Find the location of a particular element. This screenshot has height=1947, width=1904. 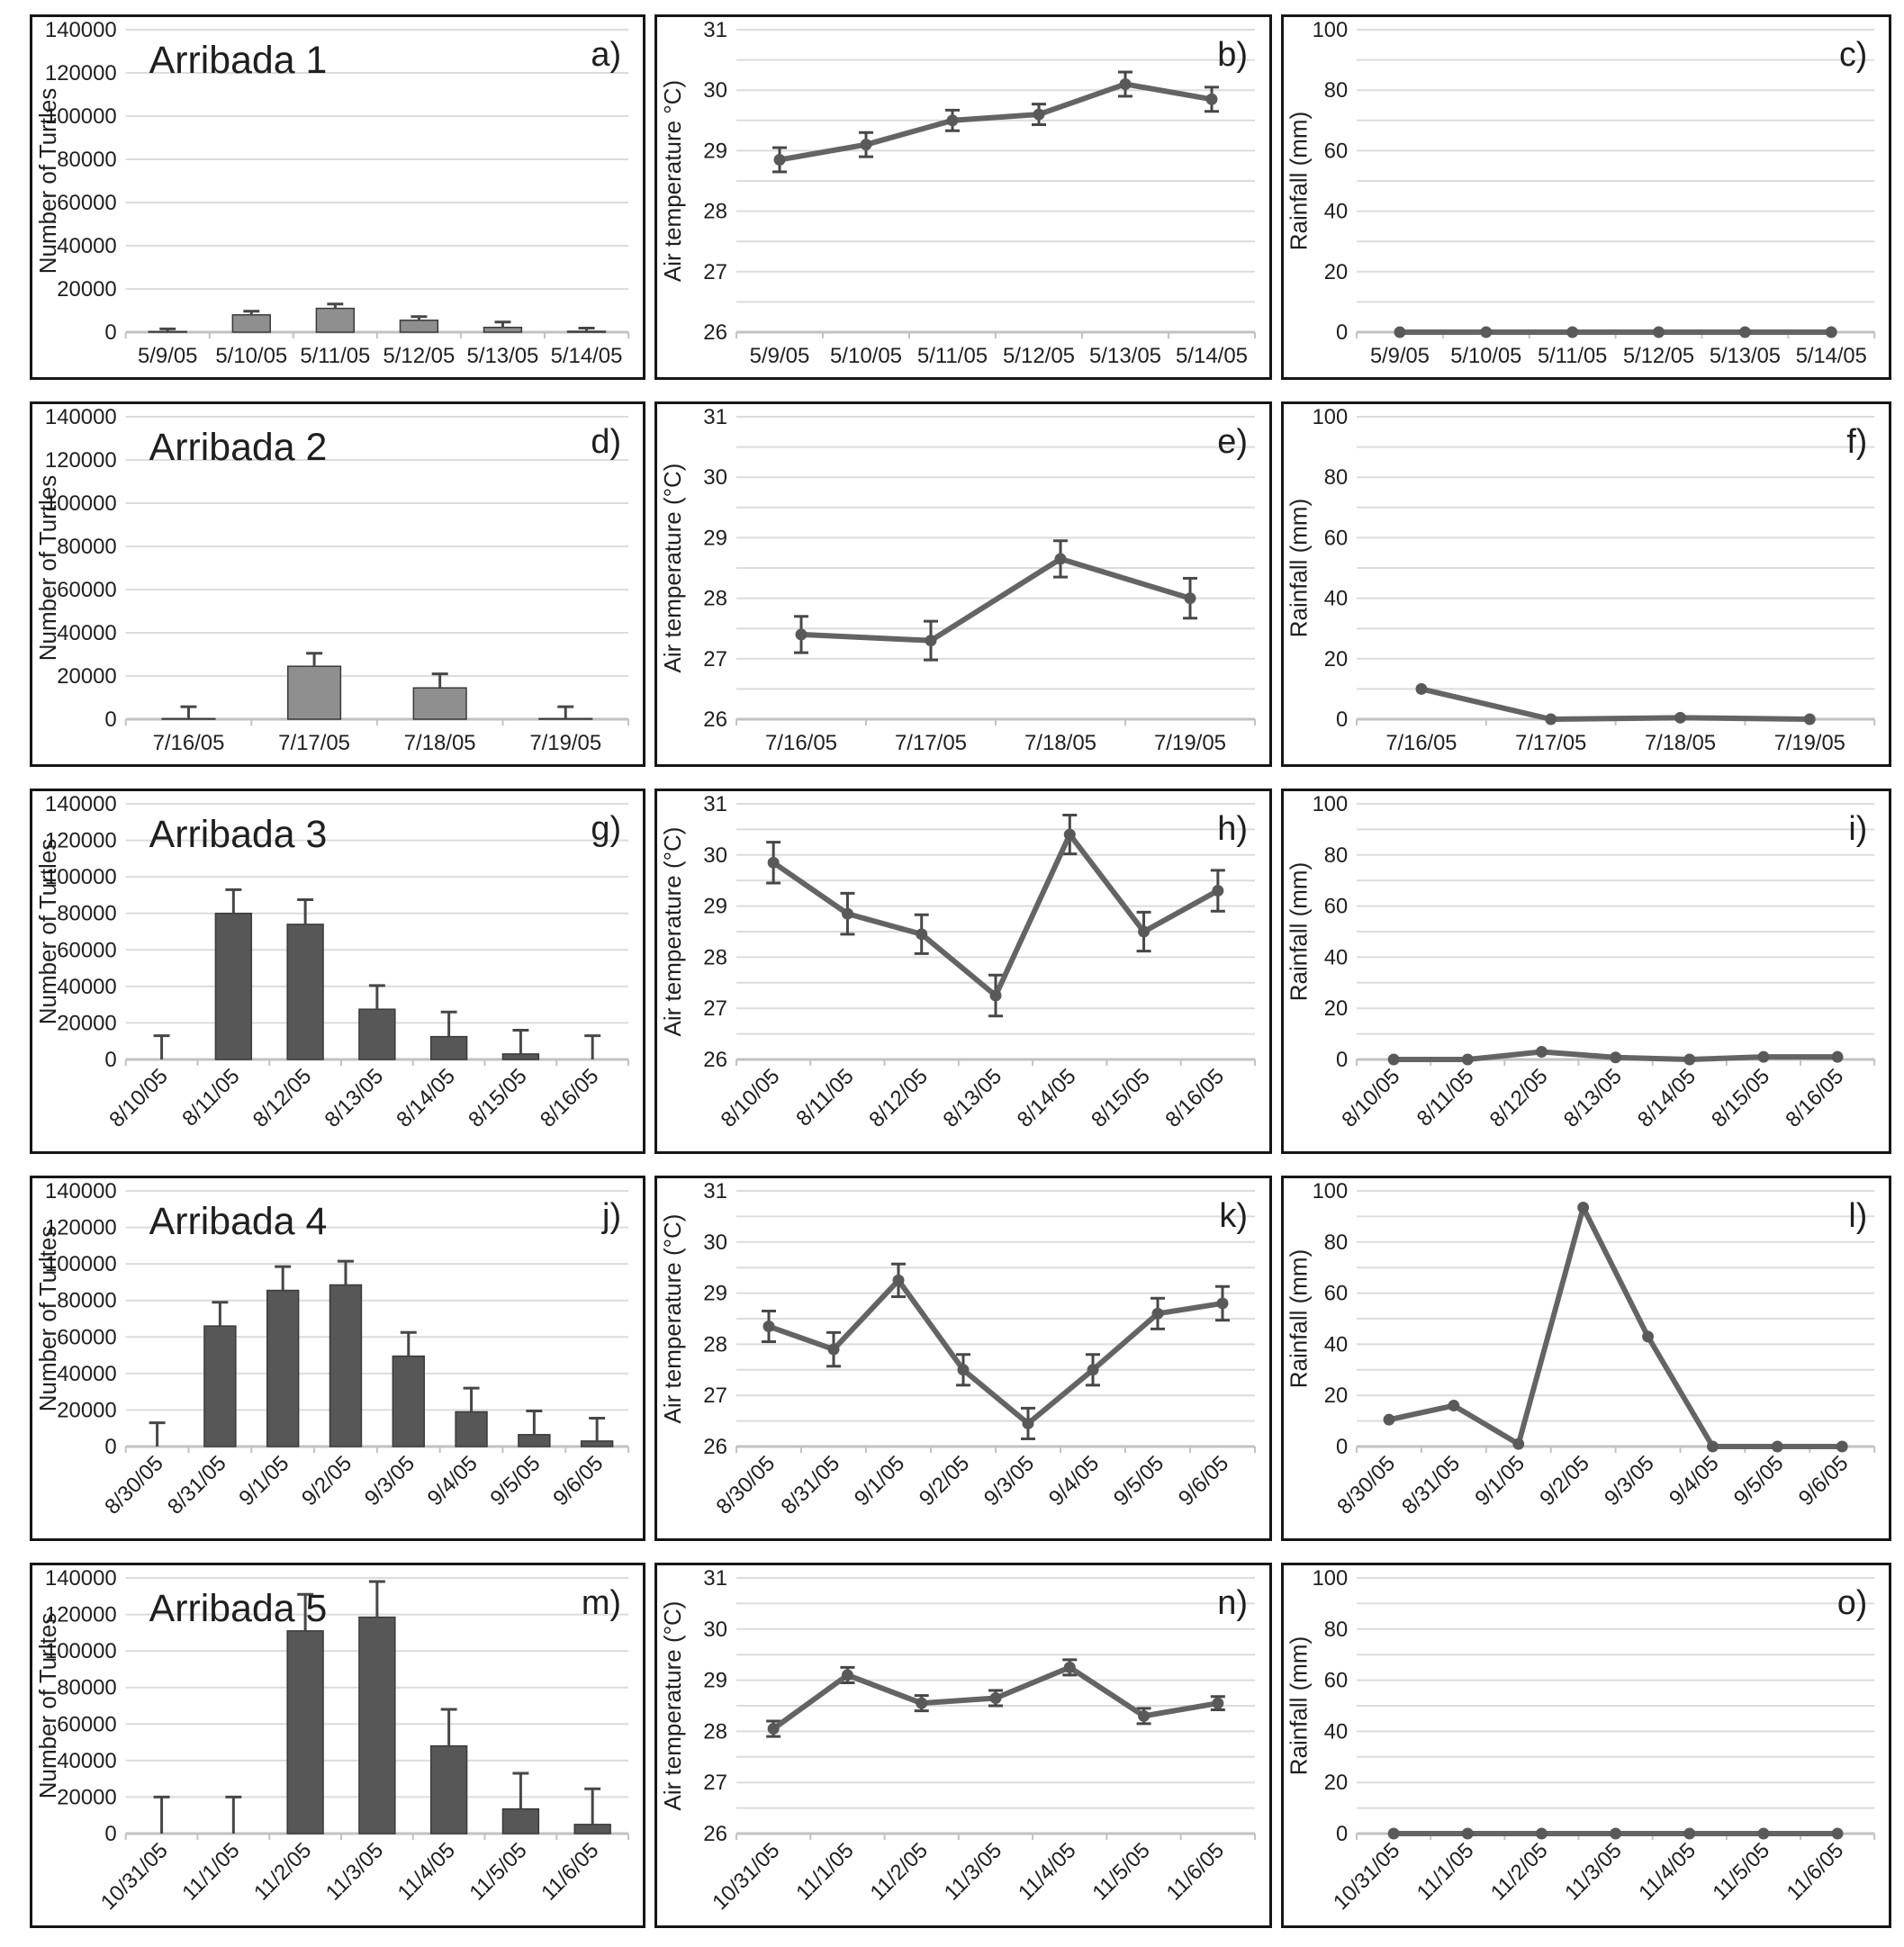

panel-letter: n) is located at coordinates (1232, 1603).